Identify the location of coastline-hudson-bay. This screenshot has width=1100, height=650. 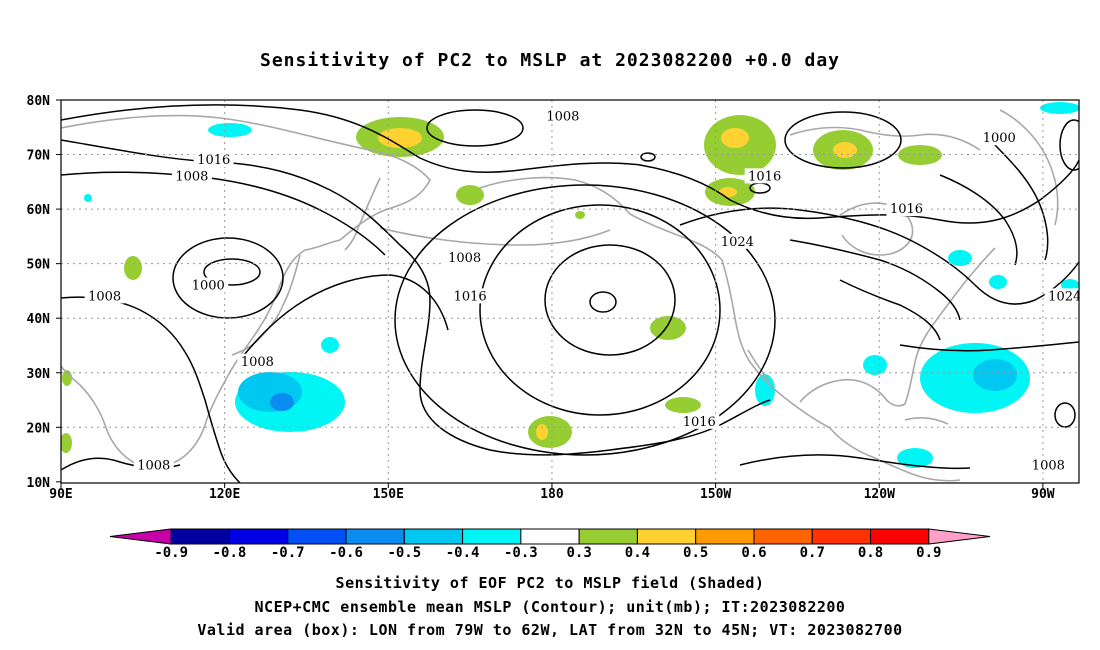
(876, 229).